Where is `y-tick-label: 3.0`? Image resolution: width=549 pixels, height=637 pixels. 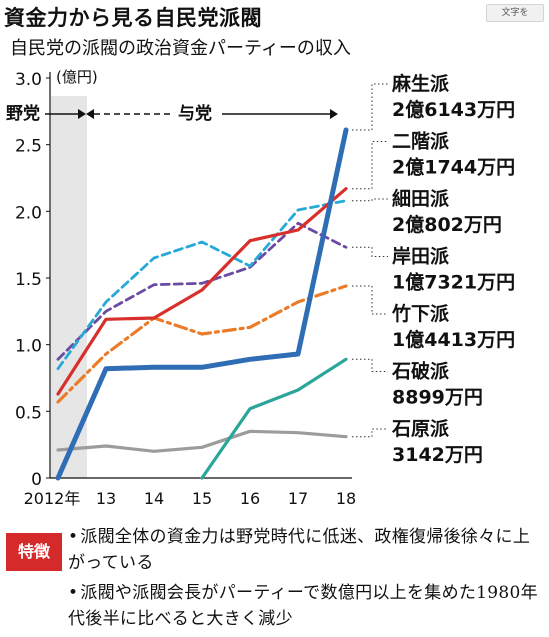
y-tick-label: 3.0 is located at coordinates (28, 80).